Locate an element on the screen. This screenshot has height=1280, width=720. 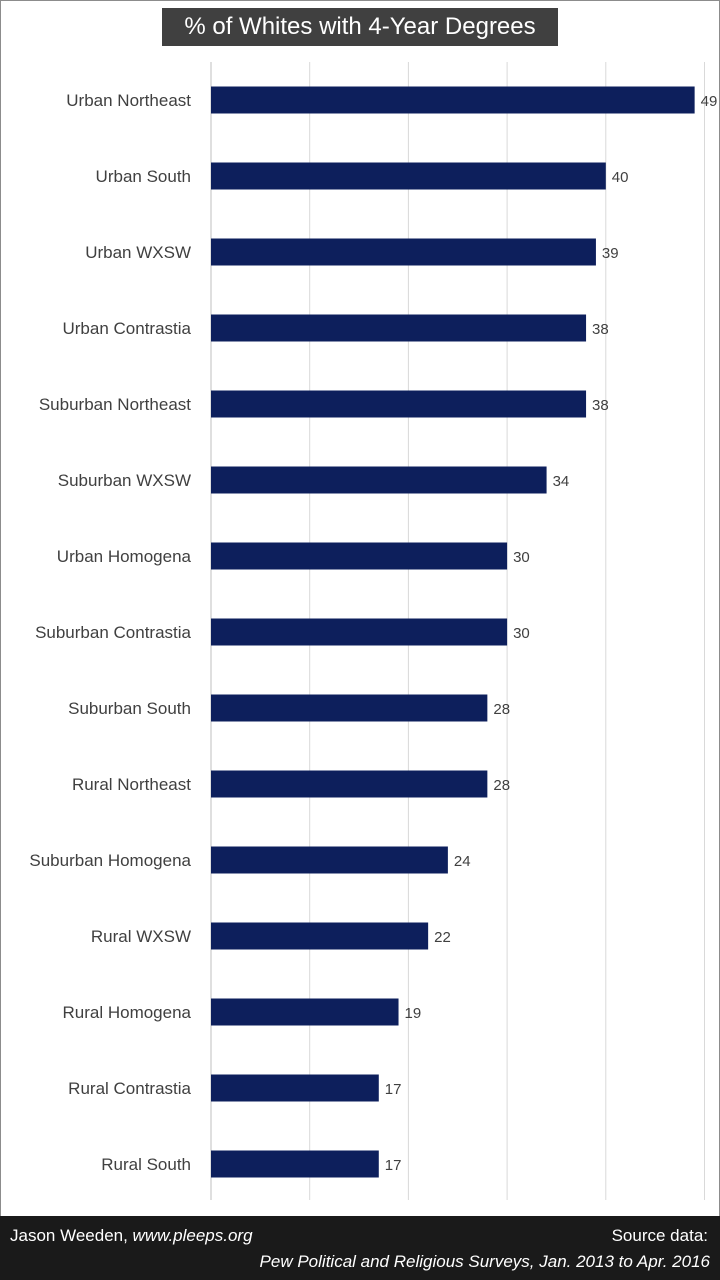
category-label: Suburban Contrastia is located at coordinates (113, 632).